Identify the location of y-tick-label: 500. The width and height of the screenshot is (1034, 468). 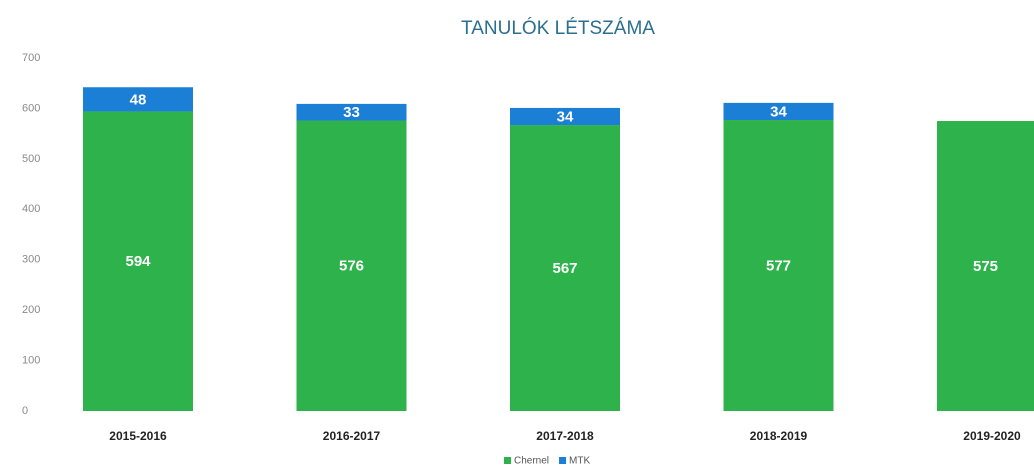
(31, 159).